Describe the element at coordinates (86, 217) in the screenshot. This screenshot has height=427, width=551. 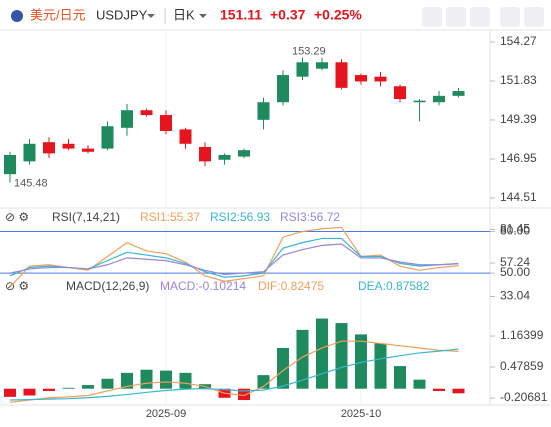
I see `rsi-title: RSI(7,14,21)` at that location.